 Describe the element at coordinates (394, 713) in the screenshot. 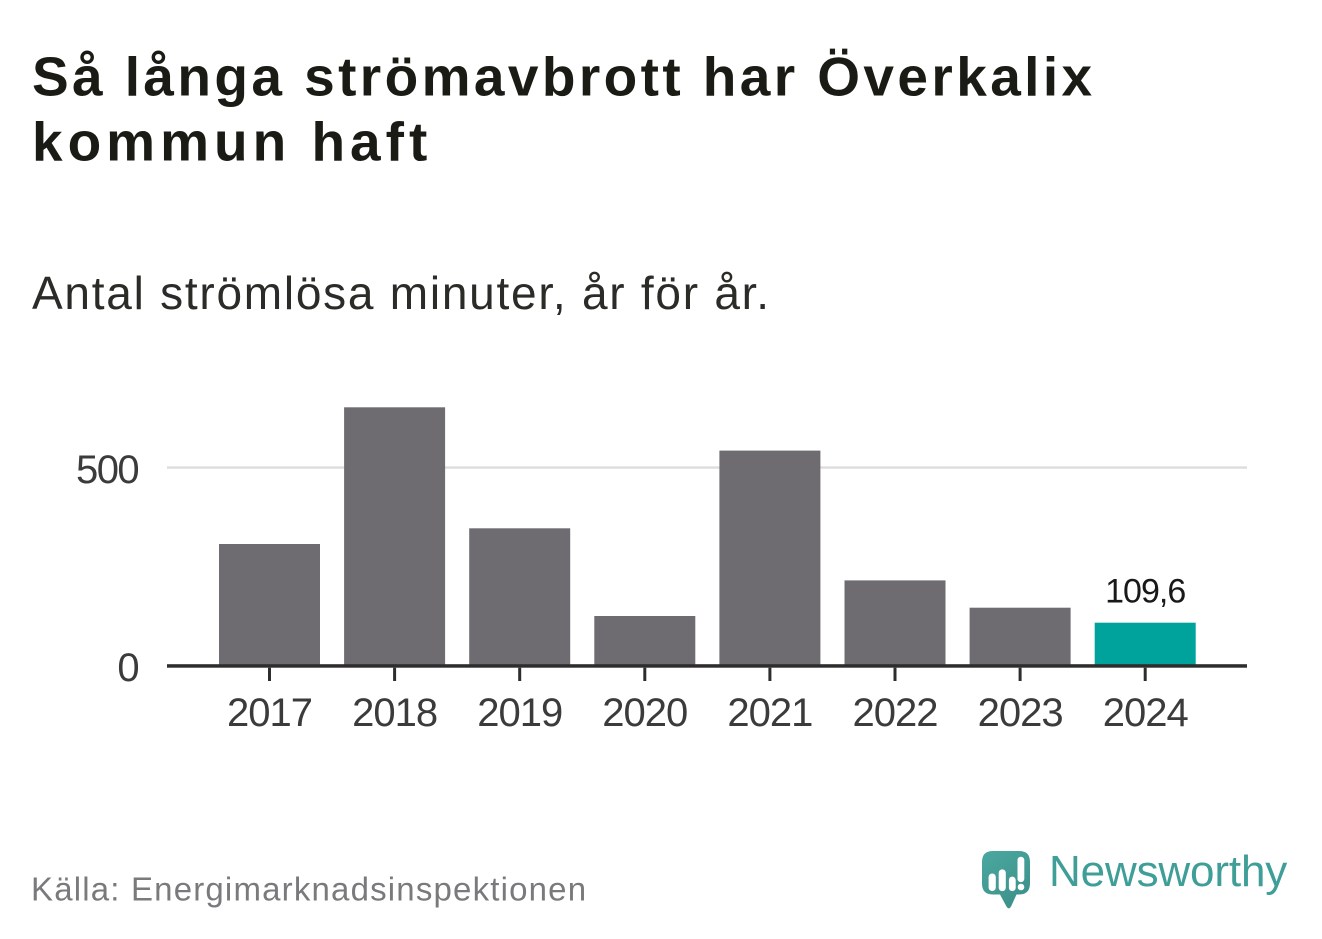

I see `svg-text: 2018` at that location.